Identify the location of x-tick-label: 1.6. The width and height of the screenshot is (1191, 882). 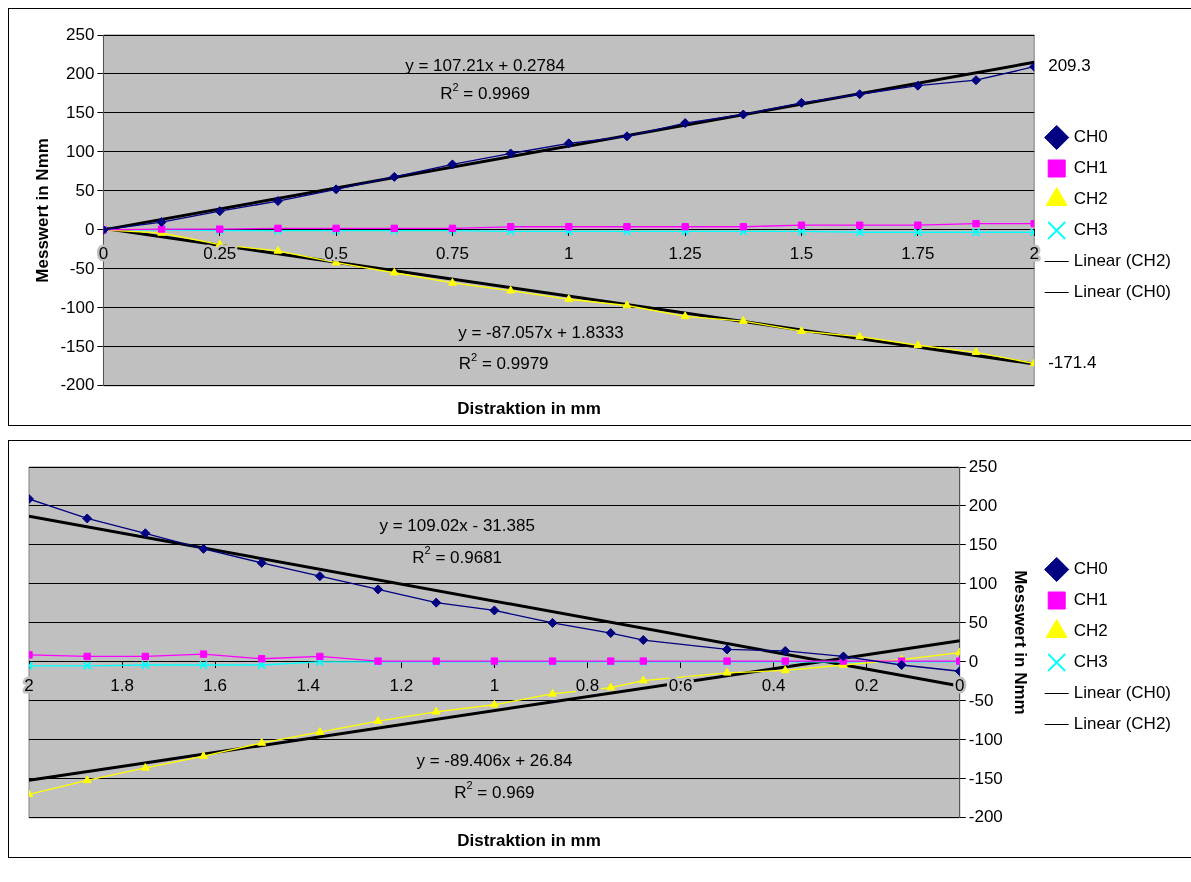
(215, 685).